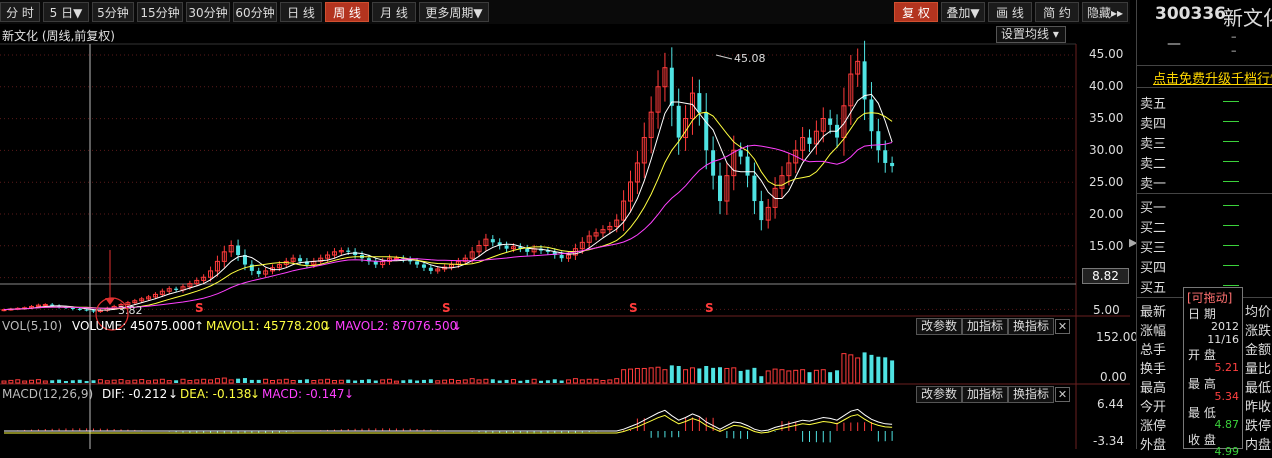 This screenshot has width=1272, height=458. I want to click on dif-value: DIF: -0.212, so click(135, 394).